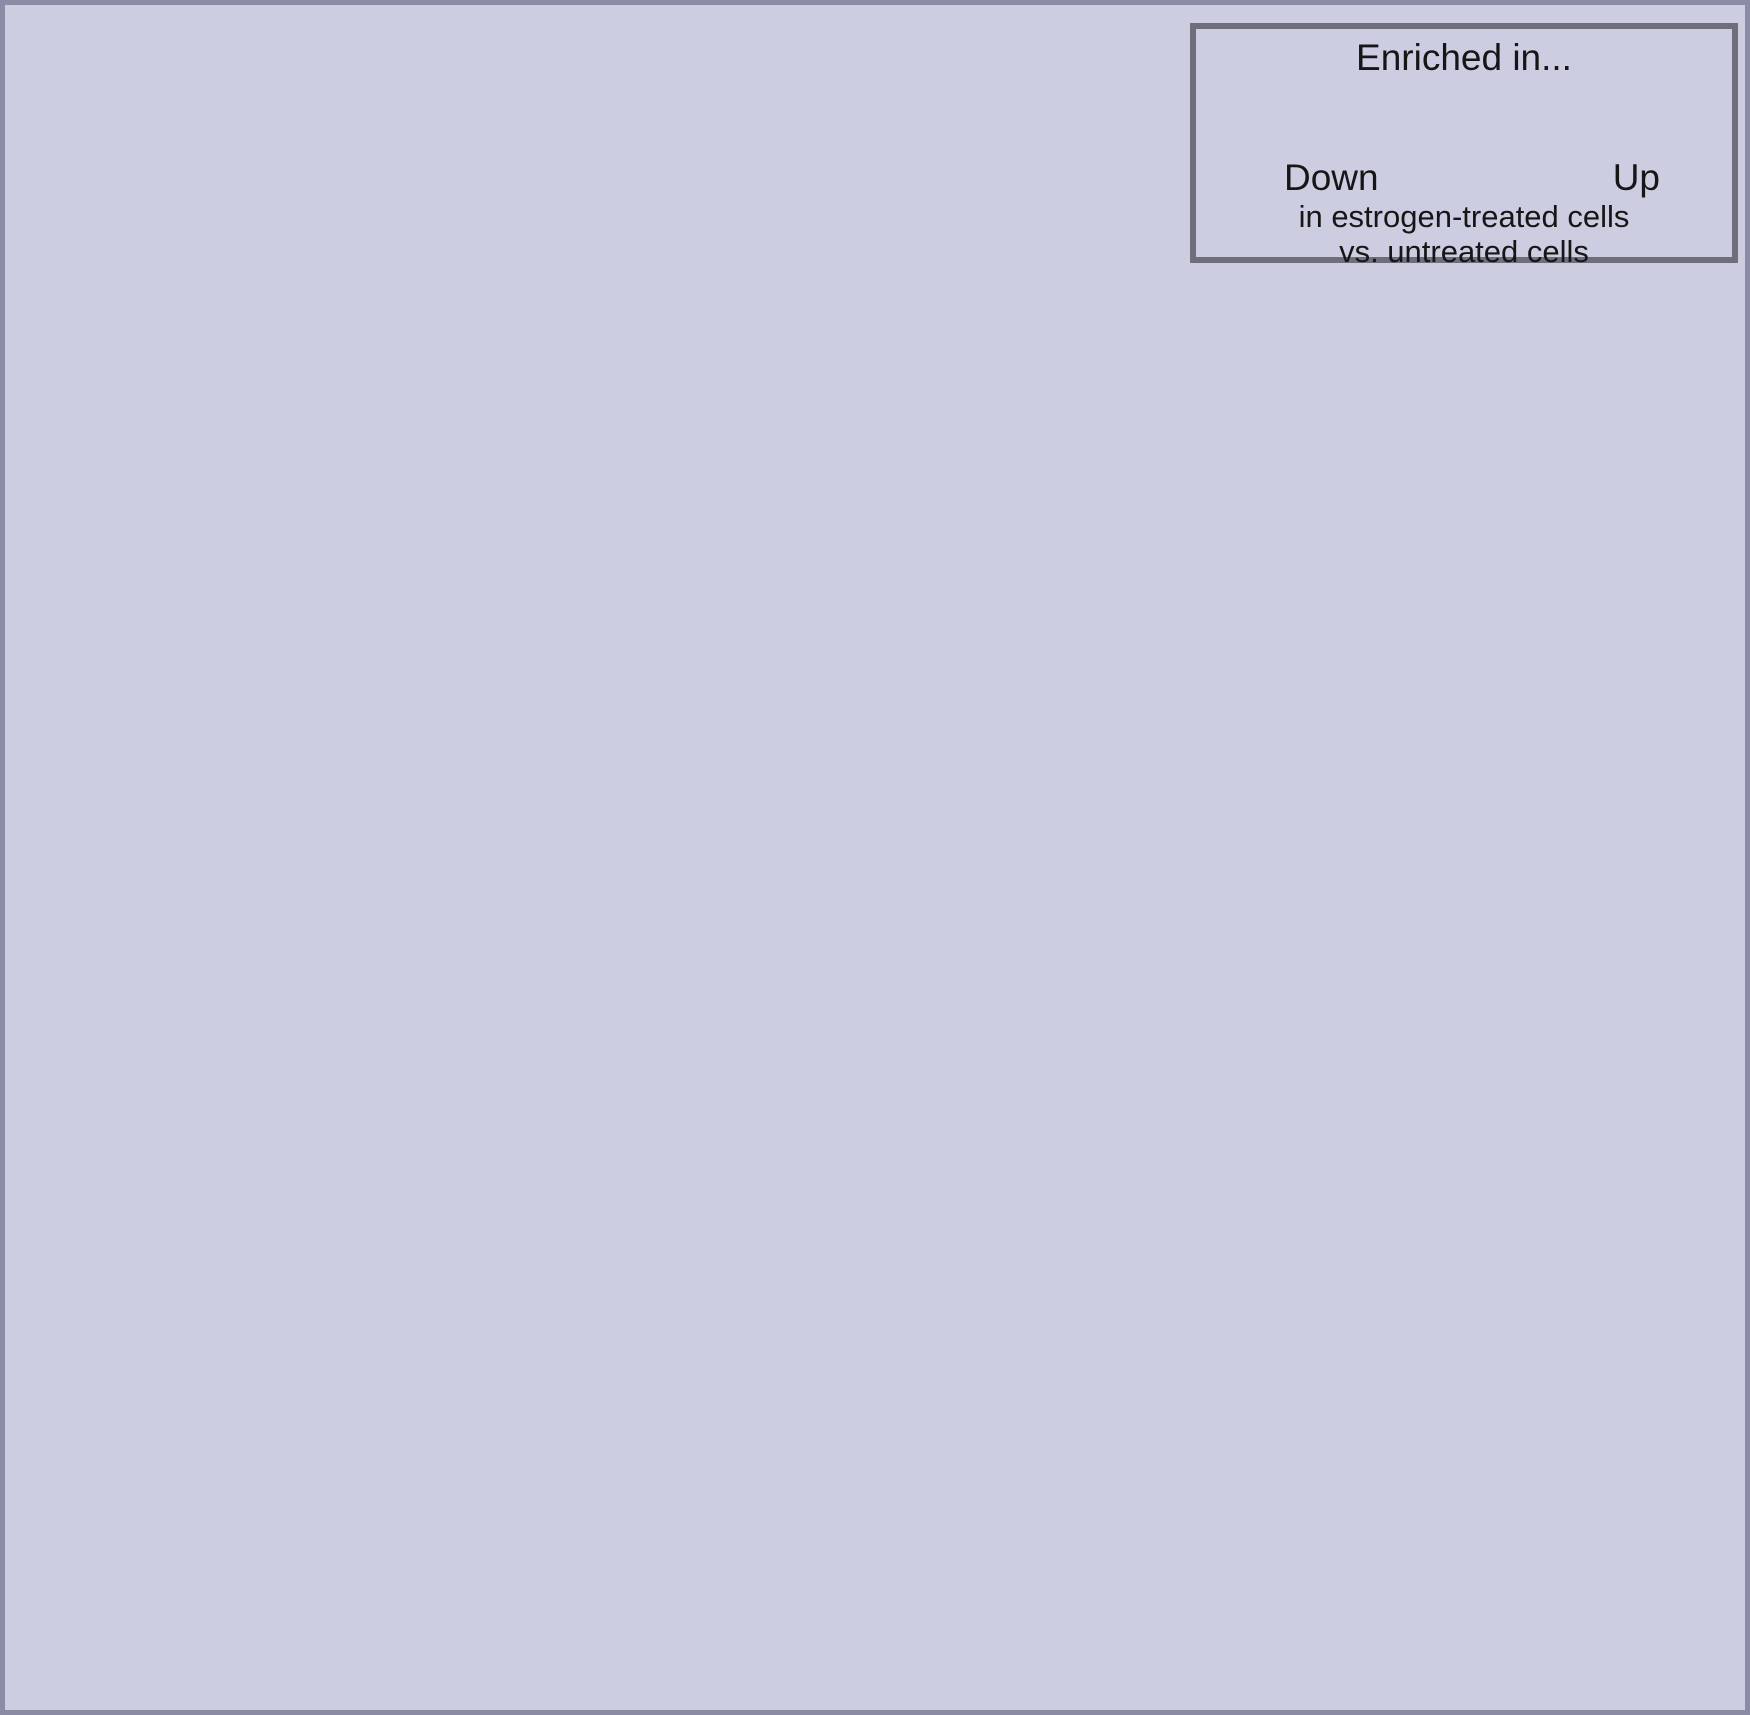  Describe the element at coordinates (1464, 251) in the screenshot. I see `legend-subtitle-line2: vs. untreated cells` at that location.